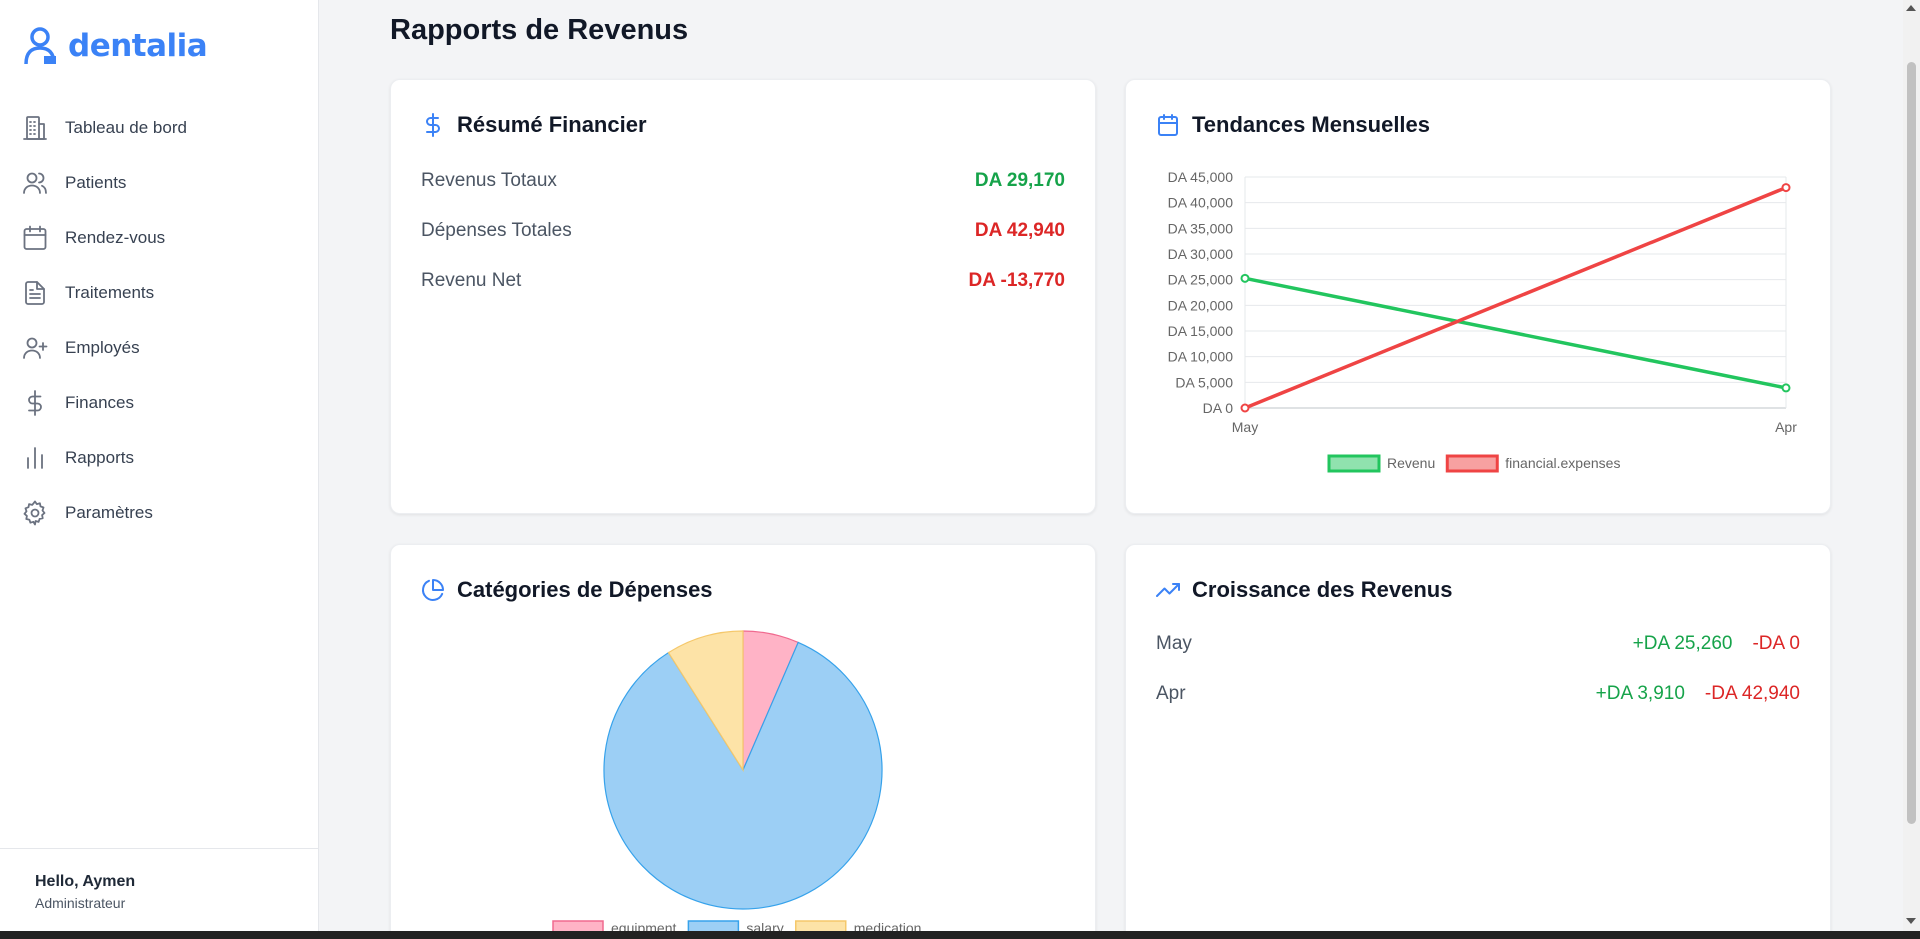  What do you see at coordinates (585, 589) in the screenshot?
I see `card-title: Catégories de Dépenses` at bounding box center [585, 589].